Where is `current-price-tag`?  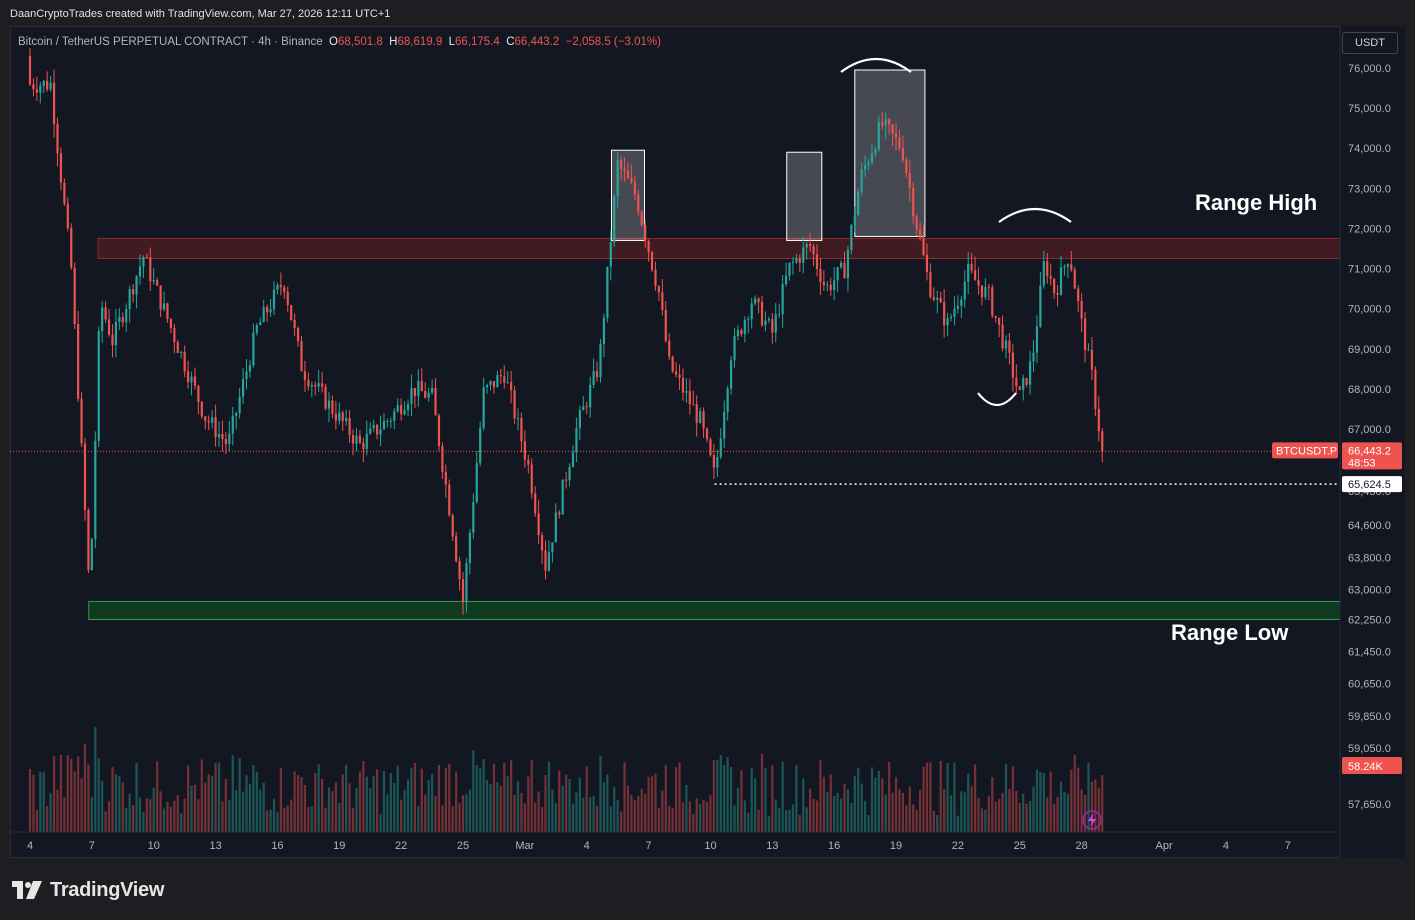 current-price-tag is located at coordinates (1372, 456).